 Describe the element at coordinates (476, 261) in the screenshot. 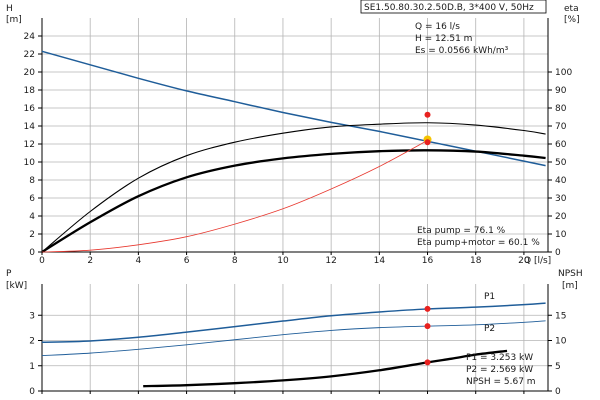

I see `x-tick-label: 18` at that location.